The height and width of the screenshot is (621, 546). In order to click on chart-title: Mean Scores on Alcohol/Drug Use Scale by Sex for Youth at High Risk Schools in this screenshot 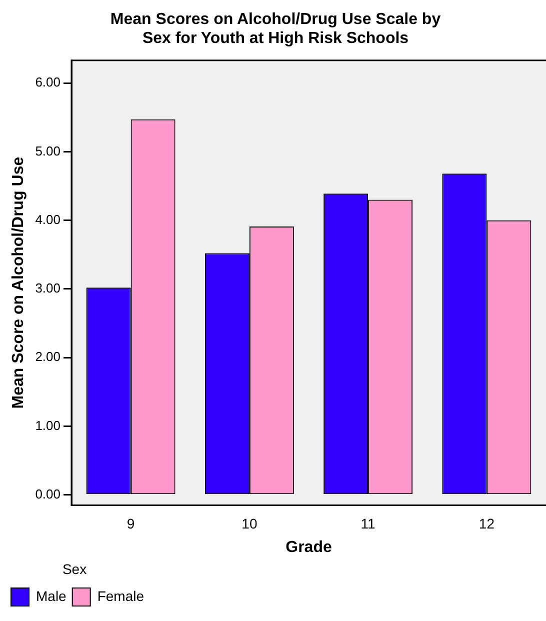, I will do `click(275, 29)`.